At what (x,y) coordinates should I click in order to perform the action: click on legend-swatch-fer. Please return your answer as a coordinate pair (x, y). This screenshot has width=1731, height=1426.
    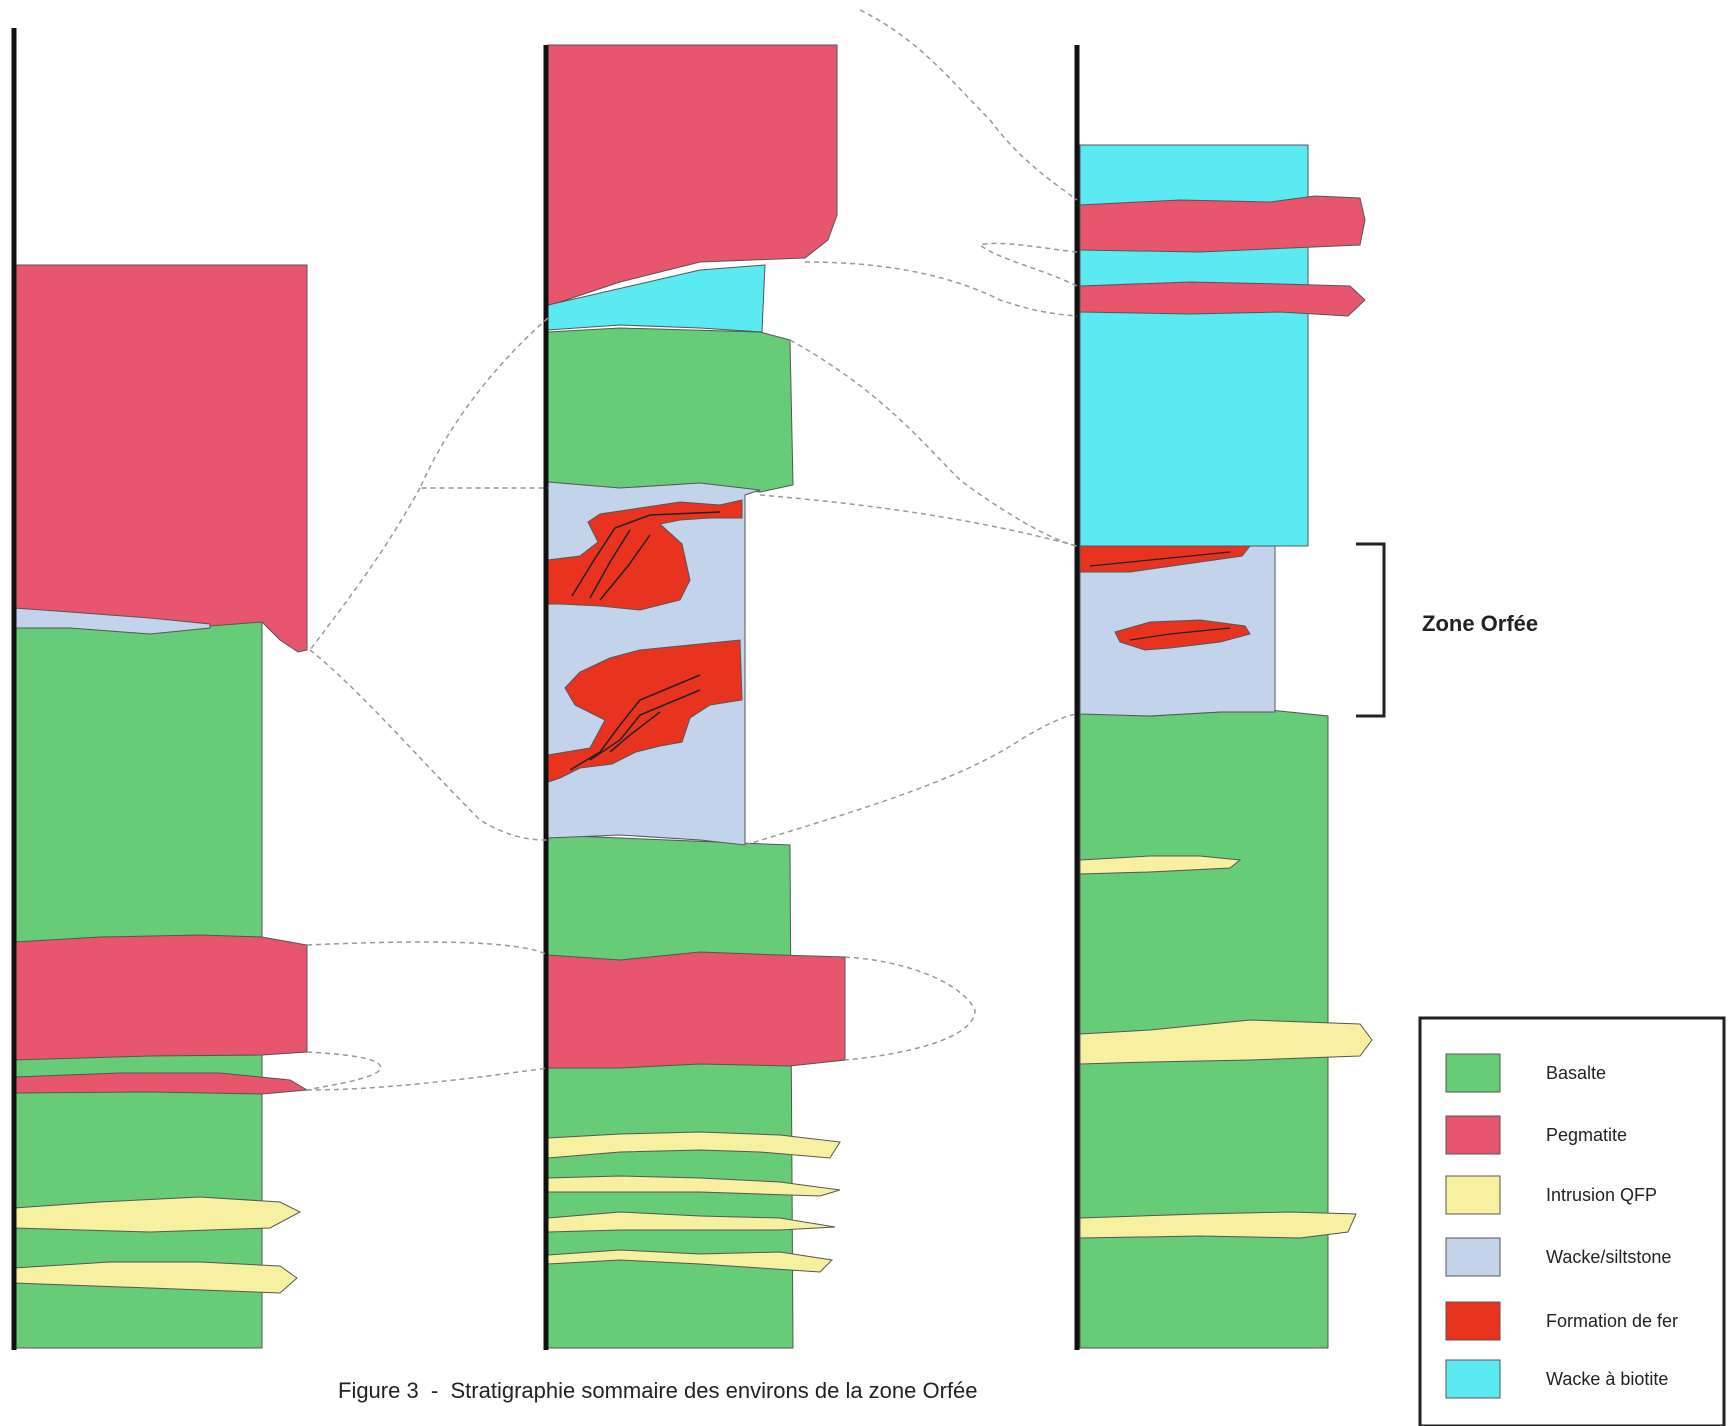
    Looking at the image, I should click on (1473, 1321).